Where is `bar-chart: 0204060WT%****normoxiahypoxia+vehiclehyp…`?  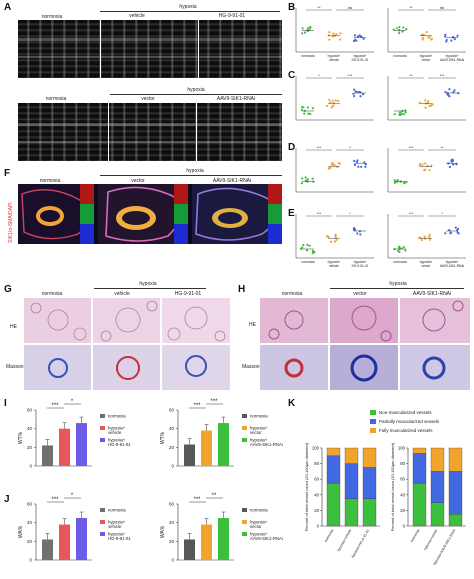 bar-chart: 0204060WT%****normoxiahypoxia+vehiclehyp… is located at coordinates (74, 434).